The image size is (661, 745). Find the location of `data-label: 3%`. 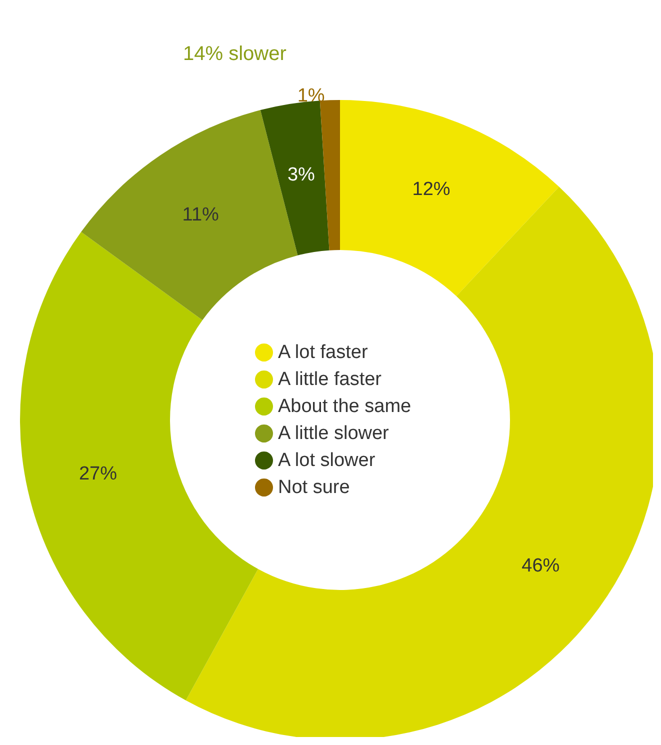

data-label: 3% is located at coordinates (301, 175).